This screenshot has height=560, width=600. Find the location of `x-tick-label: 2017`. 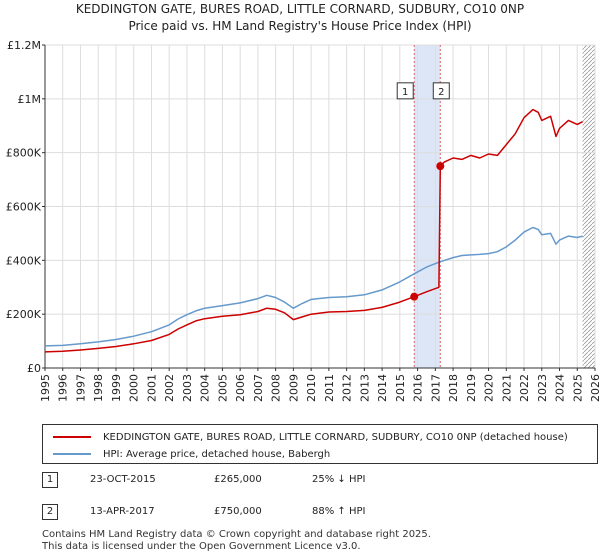

x-tick-label: 2017 is located at coordinates (435, 388).